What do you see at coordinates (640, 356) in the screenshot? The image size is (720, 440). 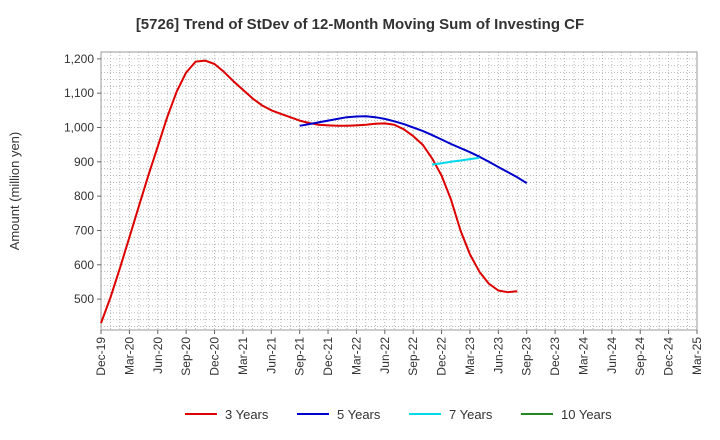 I see `x-tick-label: Sep-24` at bounding box center [640, 356].